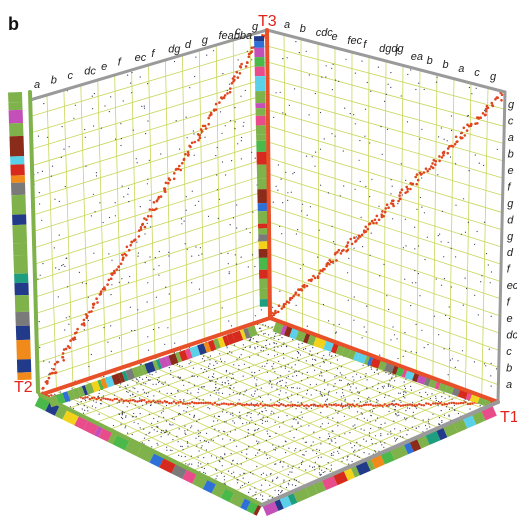 Image resolution: width=517 pixels, height=517 pixels. I want to click on spine-bar-block, so click(260, 112).